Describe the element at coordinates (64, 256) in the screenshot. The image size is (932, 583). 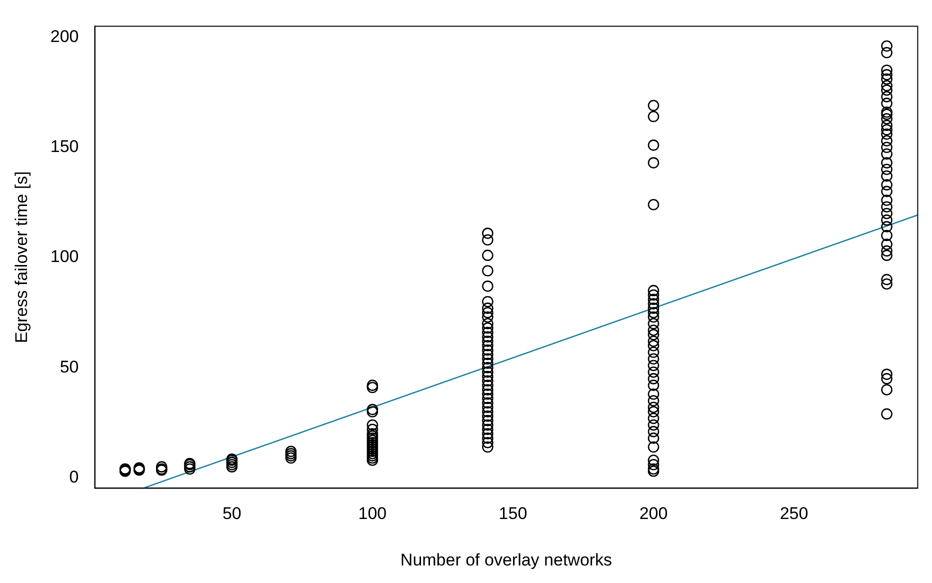
I see `y-tick-label: 100` at that location.